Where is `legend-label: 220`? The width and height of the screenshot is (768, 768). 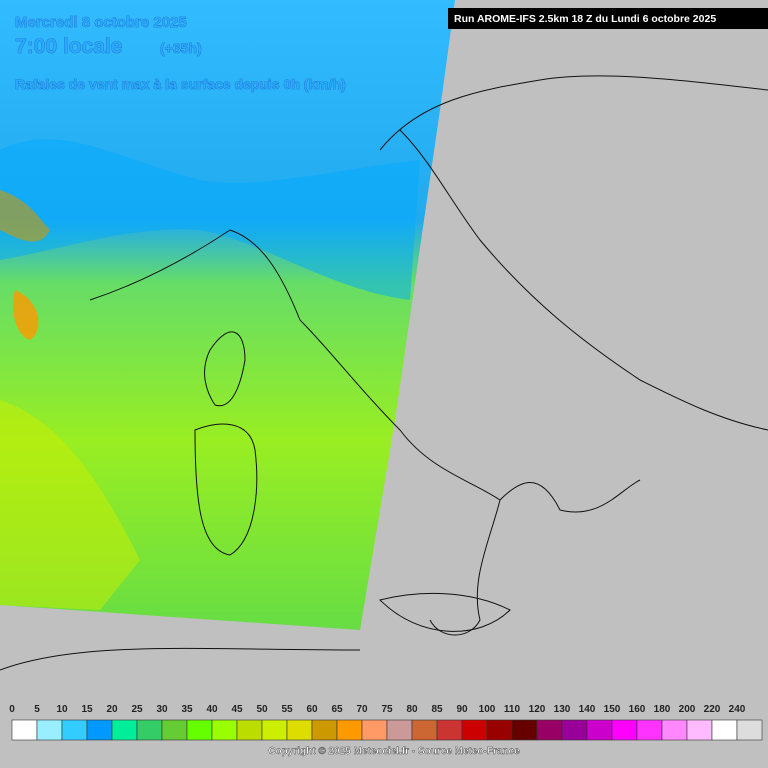
legend-label: 220 is located at coordinates (712, 709).